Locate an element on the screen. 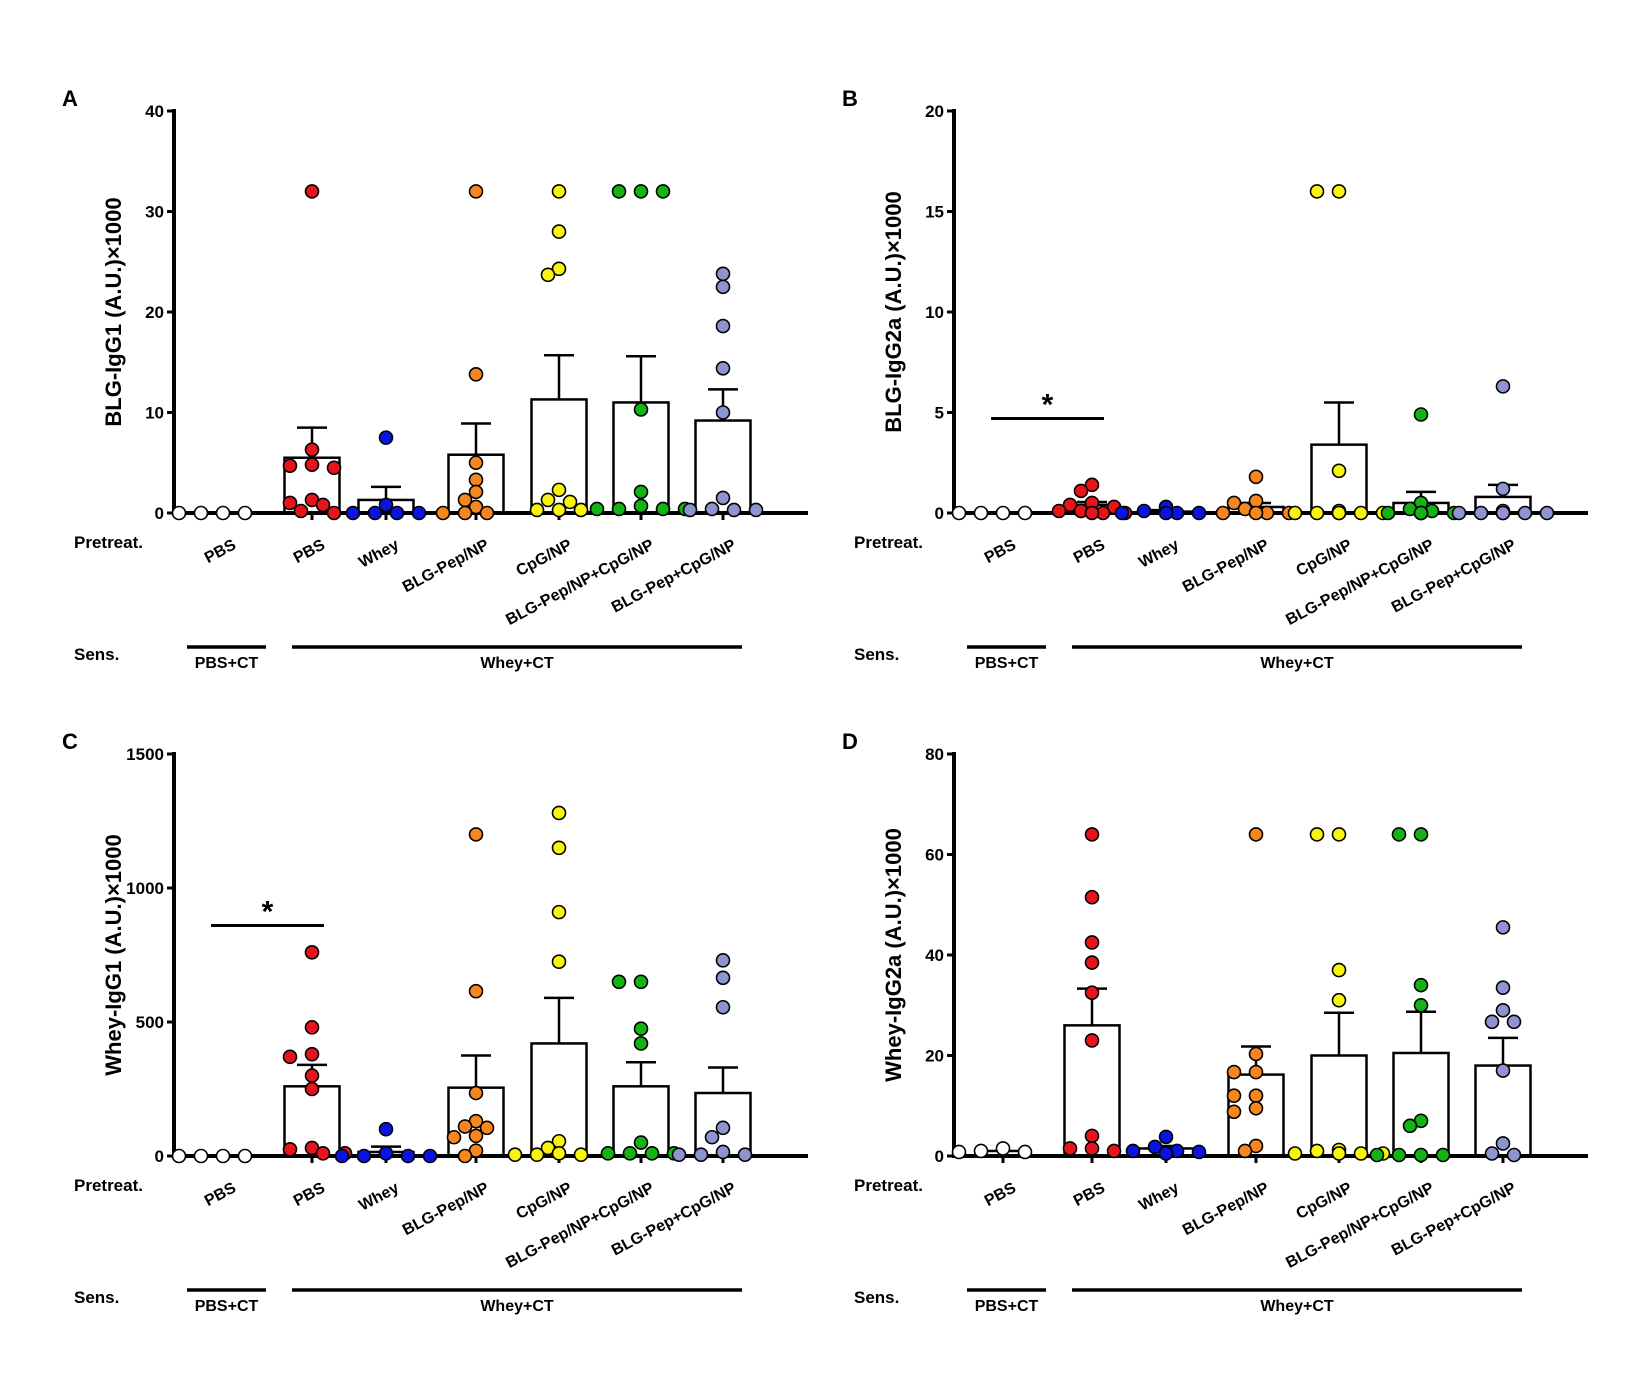 This screenshot has width=1636, height=1384. y-tick-label: 30 is located at coordinates (154, 212).